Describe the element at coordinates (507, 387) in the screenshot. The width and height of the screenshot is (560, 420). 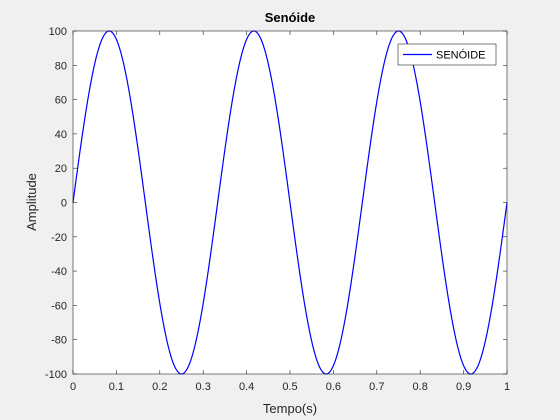
I see `x-tick-label: 1` at that location.